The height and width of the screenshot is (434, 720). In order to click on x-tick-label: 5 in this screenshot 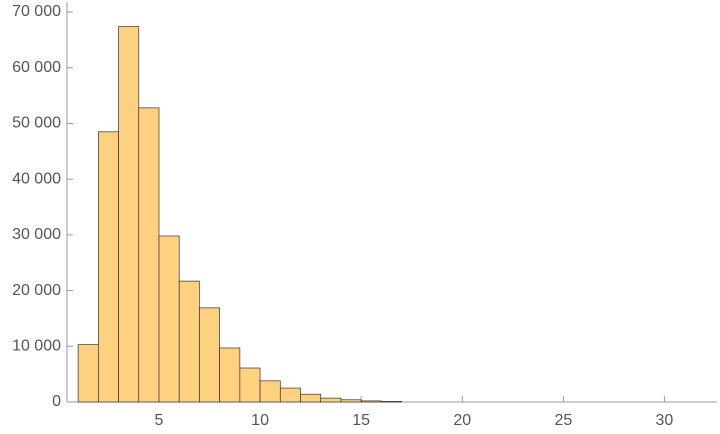, I will do `click(159, 420)`.